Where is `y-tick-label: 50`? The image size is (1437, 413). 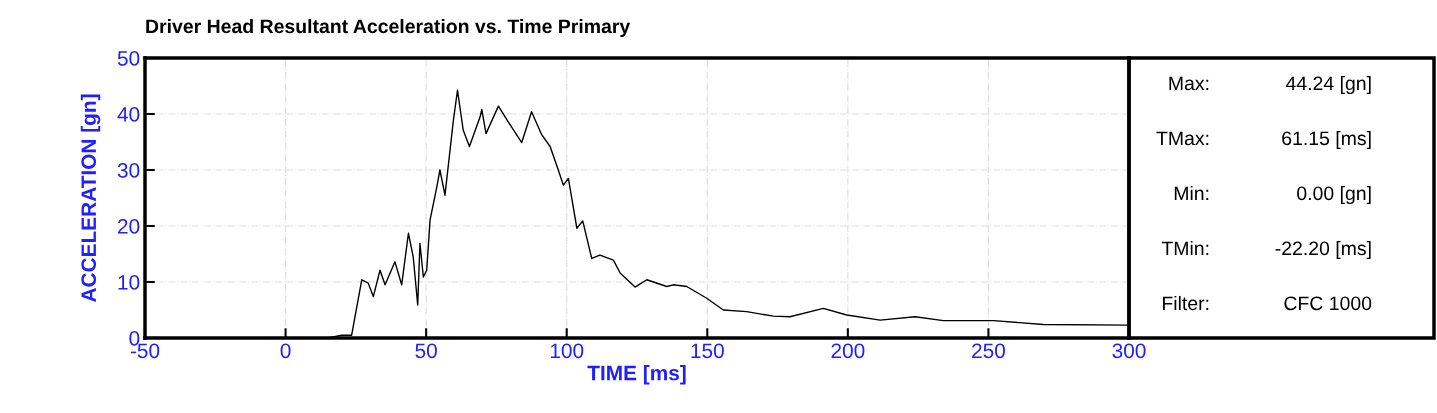 y-tick-label: 50 is located at coordinates (128, 58).